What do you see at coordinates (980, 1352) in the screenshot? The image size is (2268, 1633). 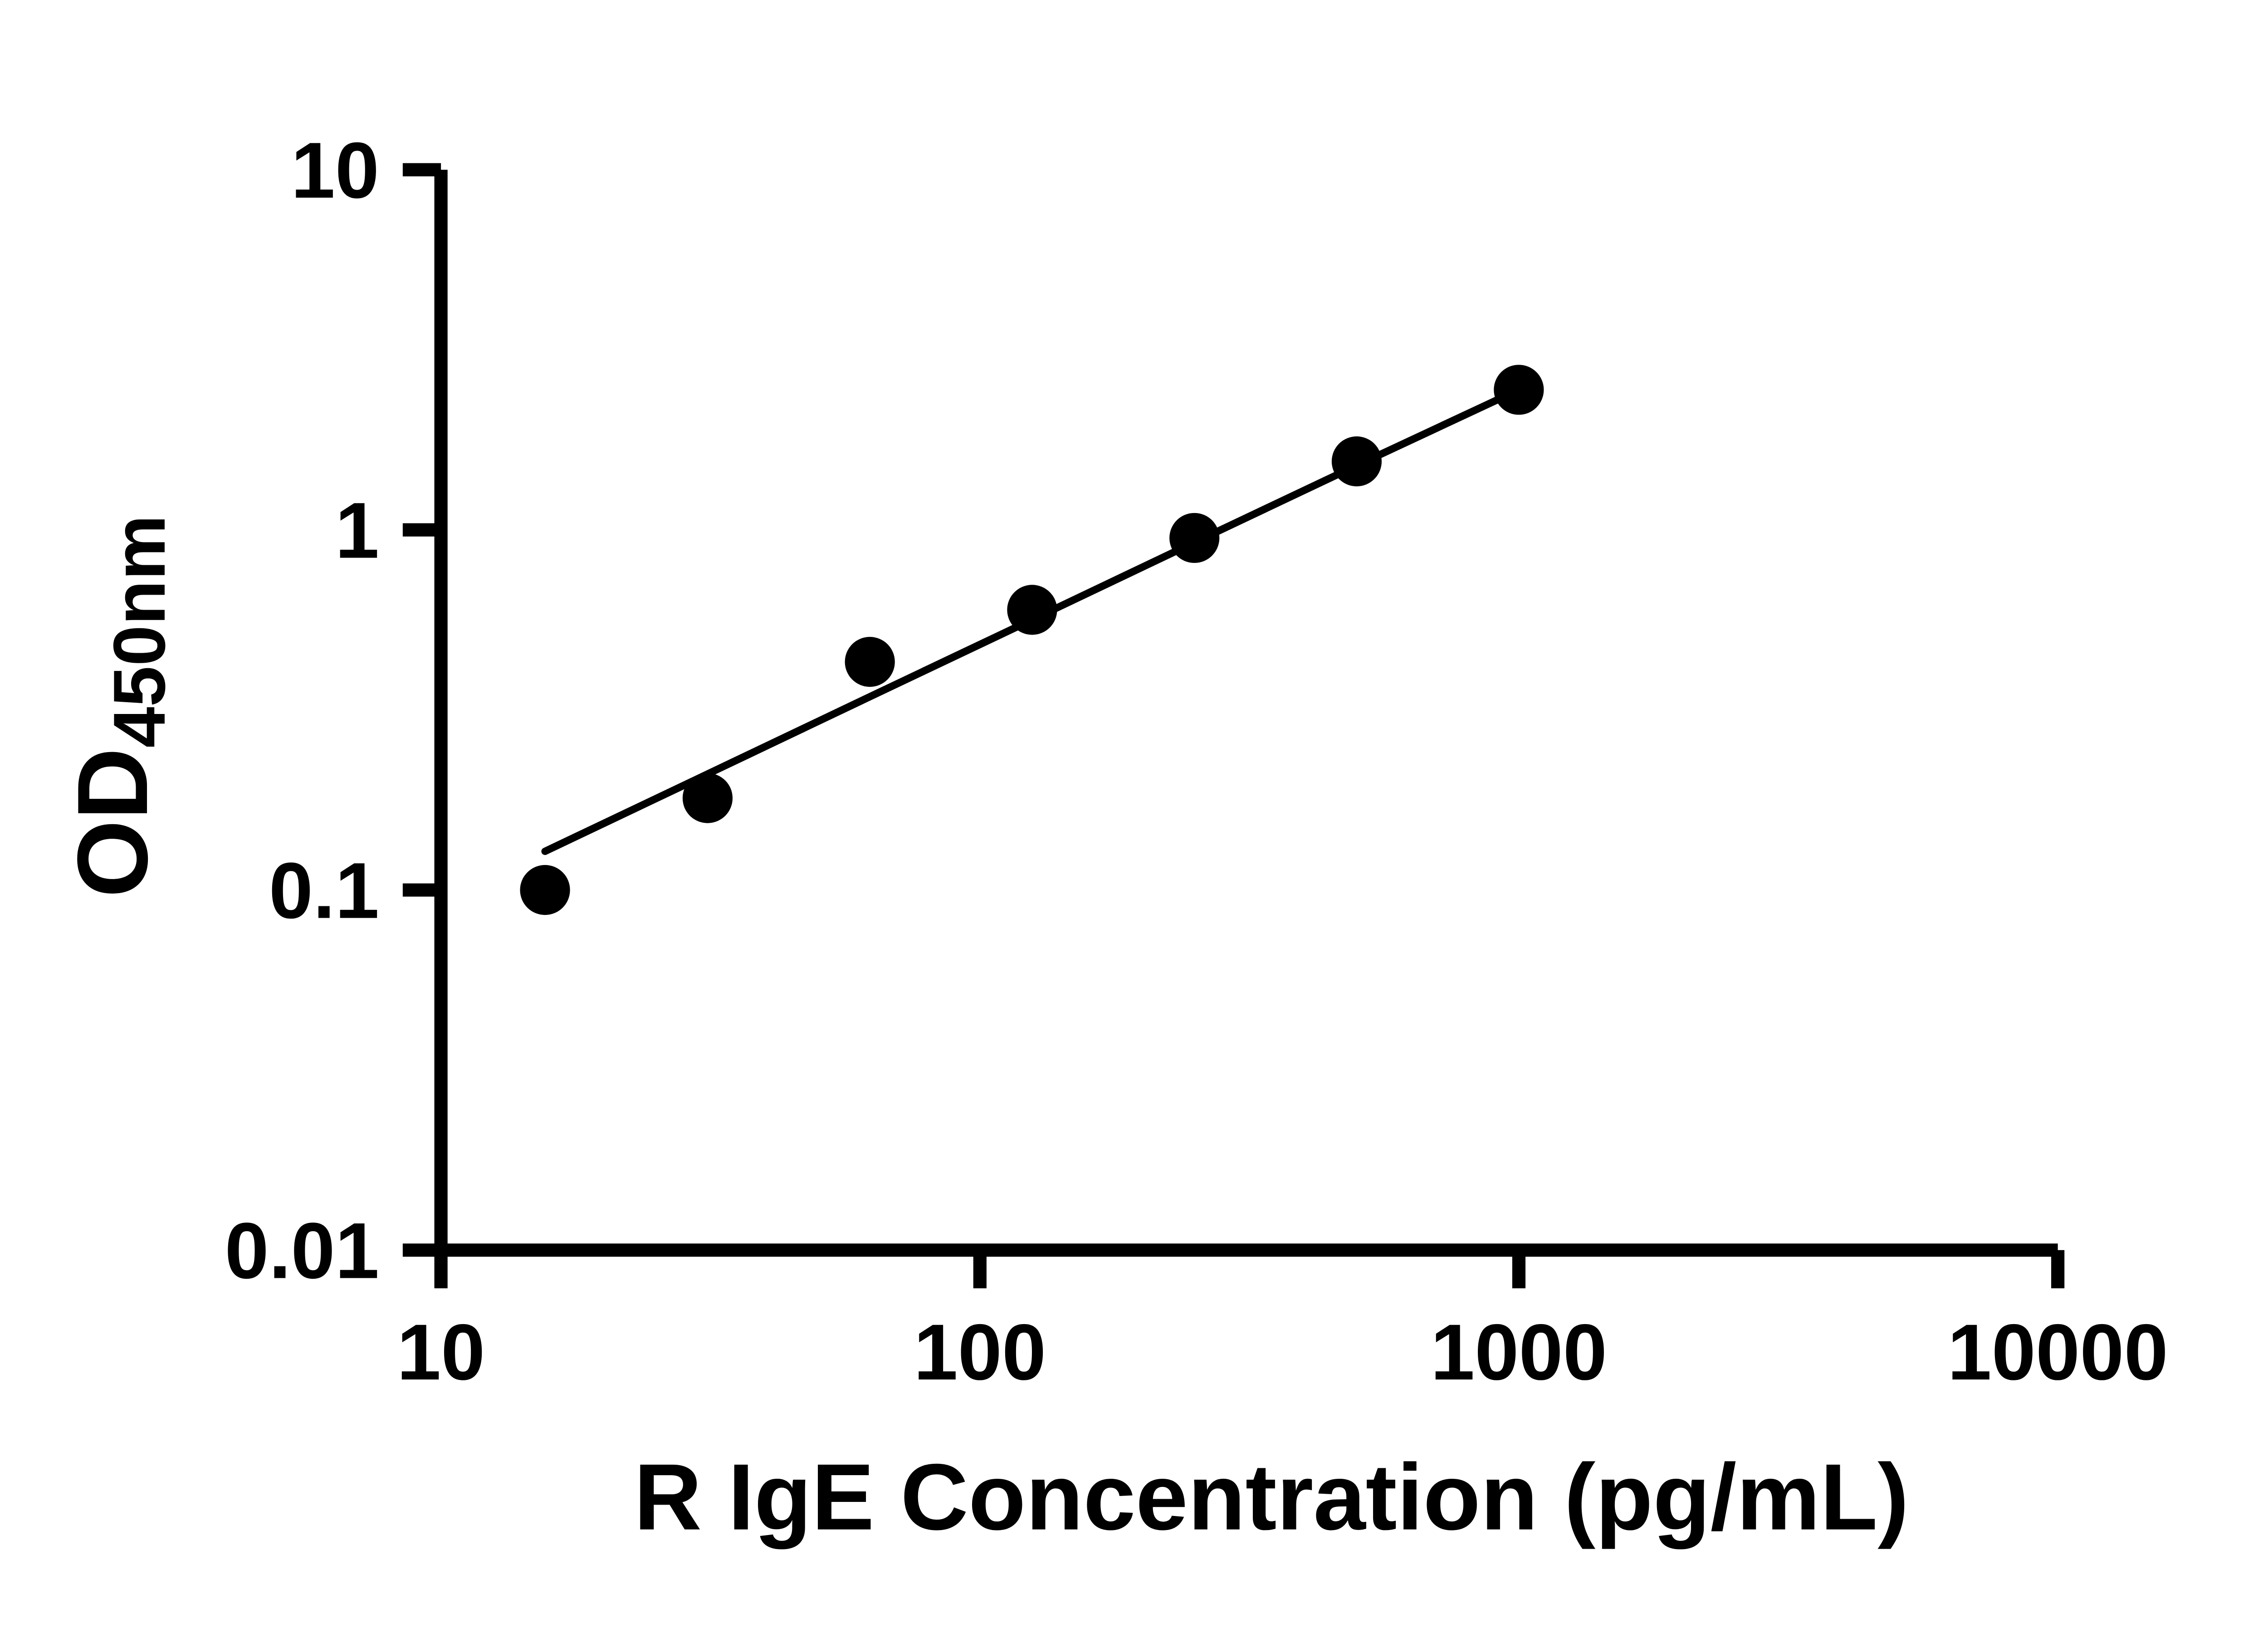 I see `x-axis-tick-label: 100` at bounding box center [980, 1352].